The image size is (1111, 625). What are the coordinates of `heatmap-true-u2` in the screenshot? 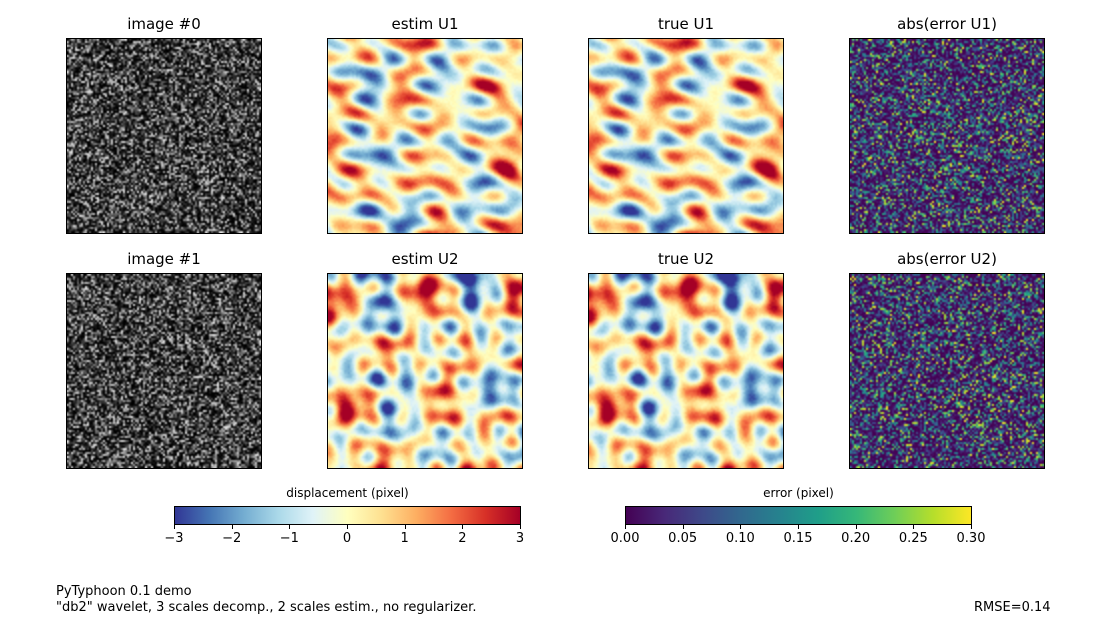 It's located at (686, 371).